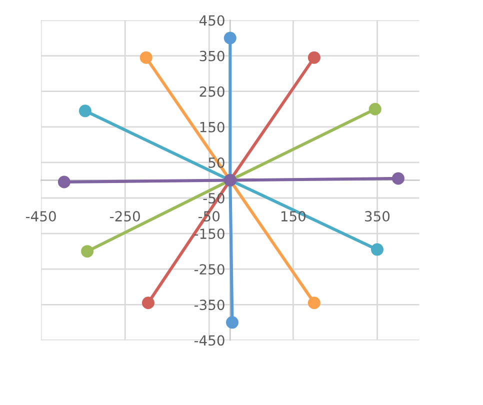 This screenshot has height=405, width=483. Describe the element at coordinates (212, 56) in the screenshot. I see `y-tick-label: 350` at that location.